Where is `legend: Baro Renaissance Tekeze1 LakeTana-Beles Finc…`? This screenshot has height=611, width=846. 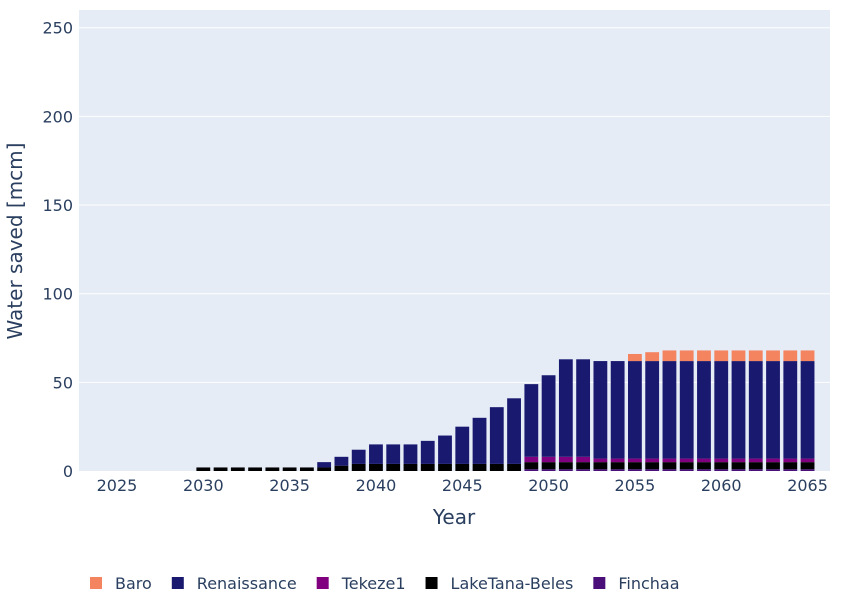
legend: Baro Renaissance Tekeze1 LakeTana-Beles Finc… is located at coordinates (385, 583).